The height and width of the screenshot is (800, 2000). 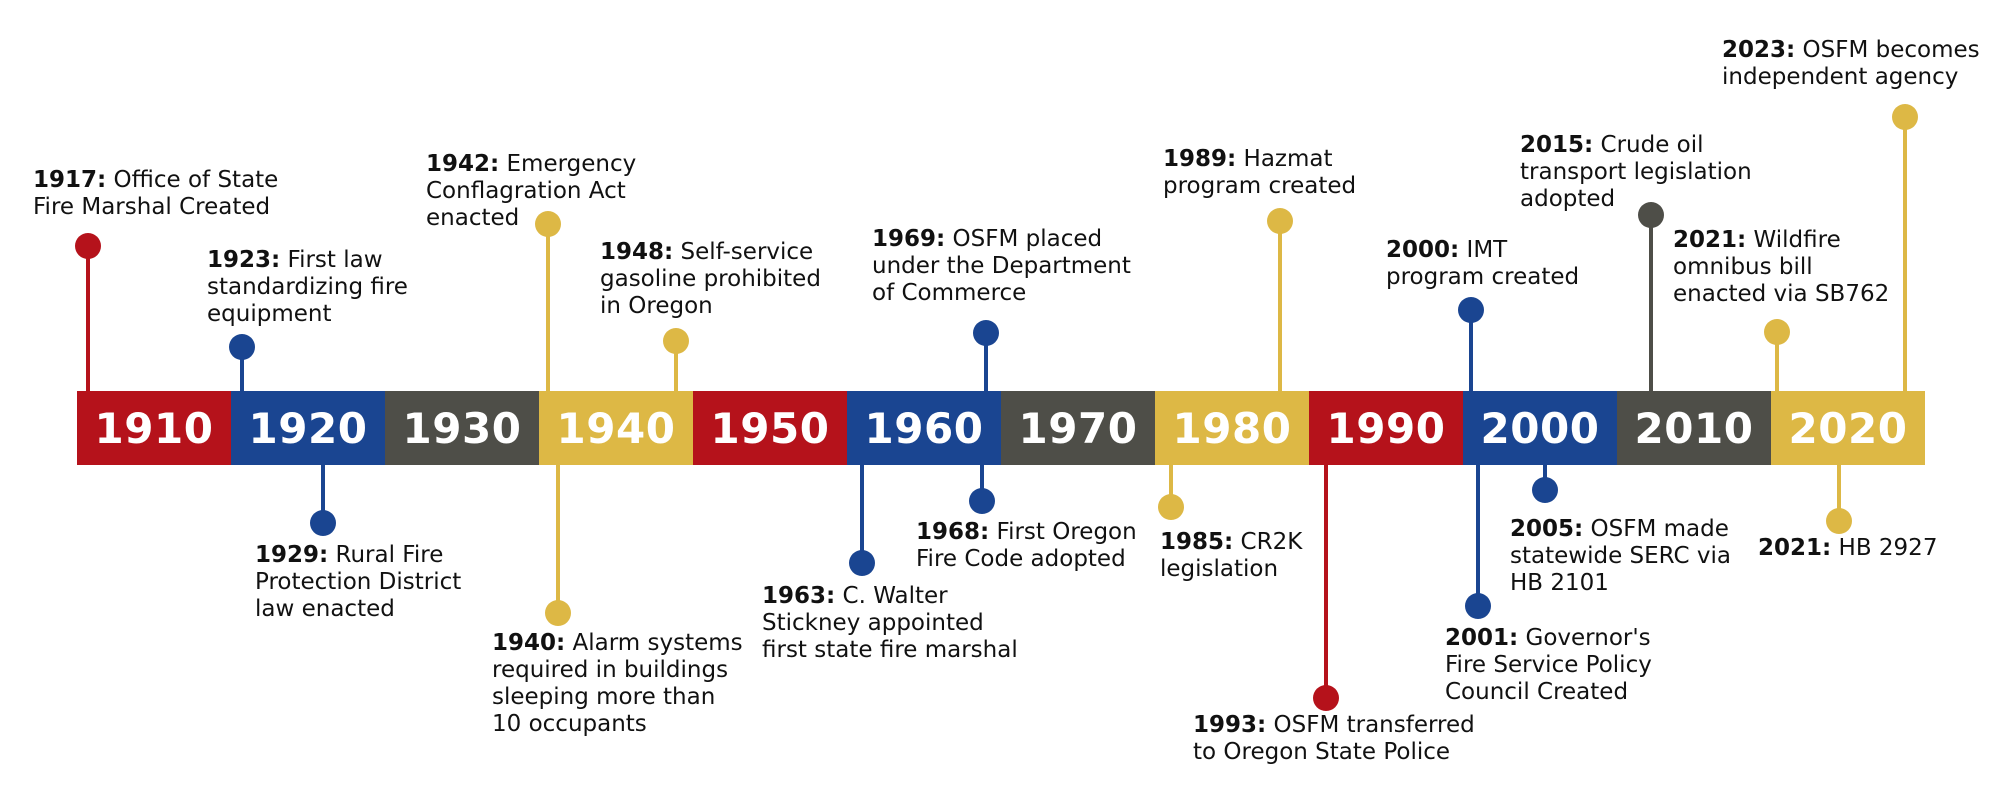 I want to click on event-year: 1923:, so click(x=244, y=260).